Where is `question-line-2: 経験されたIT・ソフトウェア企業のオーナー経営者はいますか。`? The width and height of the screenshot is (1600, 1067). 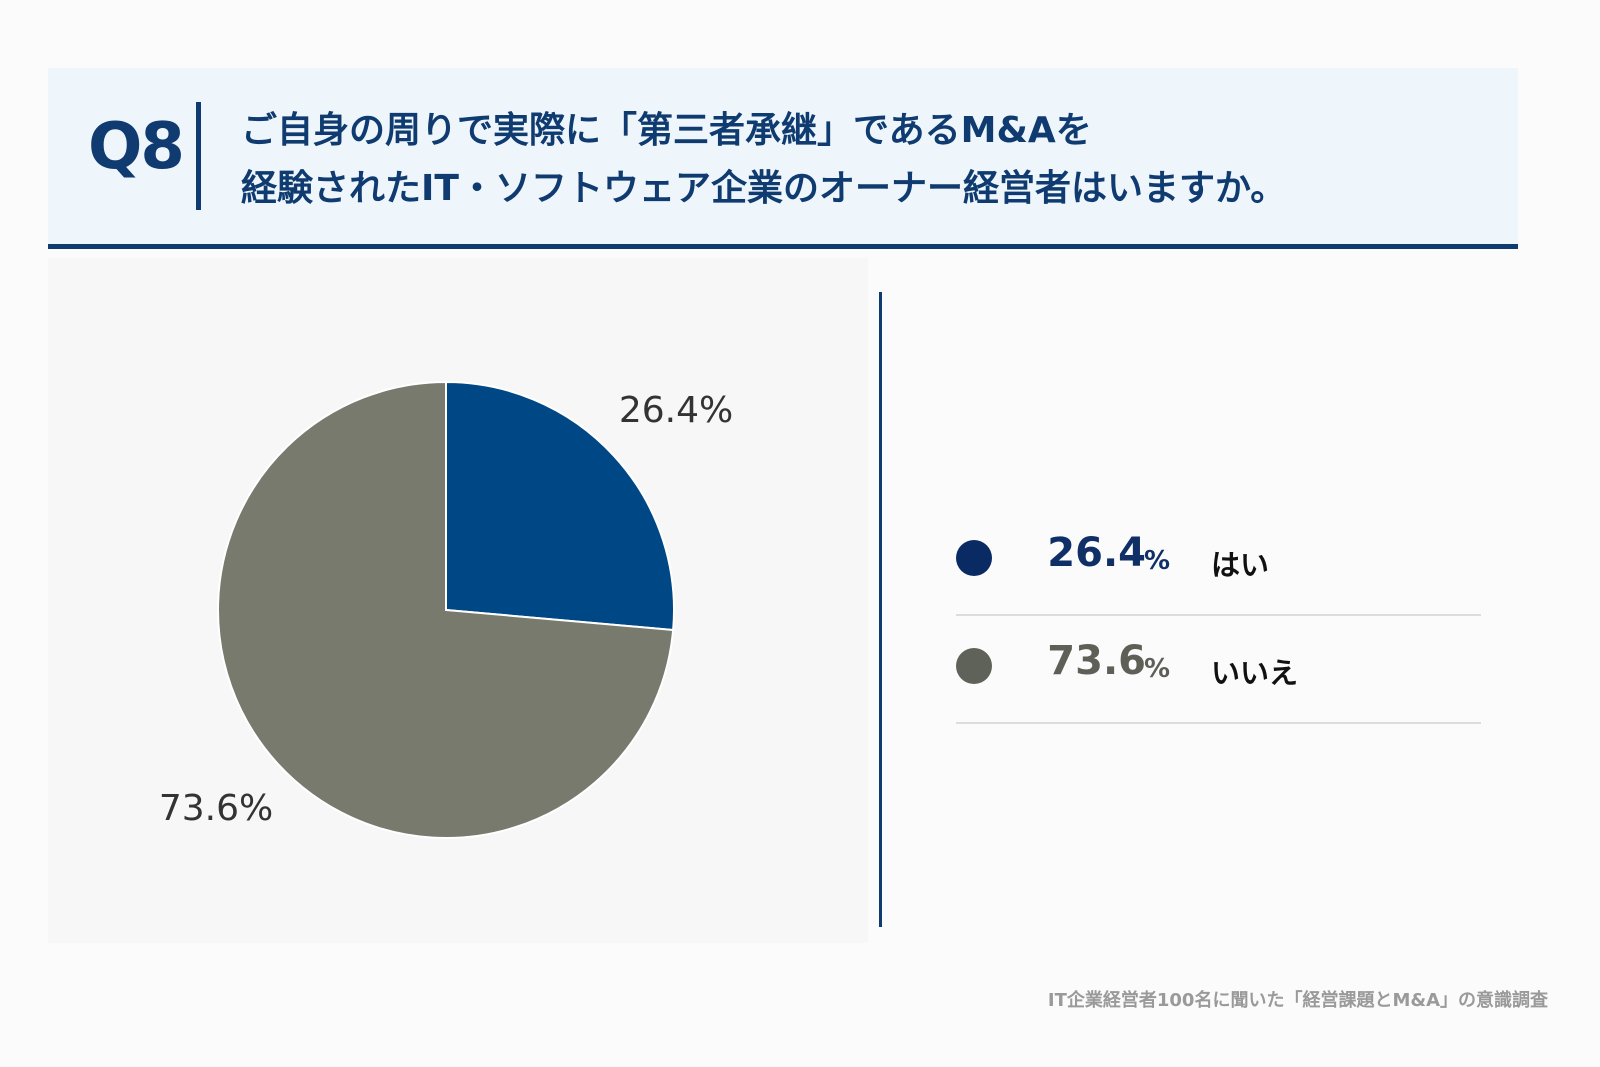
question-line-2: 経験されたIT・ソフトウェア企業のオーナー経営者はいますか。 is located at coordinates (764, 188).